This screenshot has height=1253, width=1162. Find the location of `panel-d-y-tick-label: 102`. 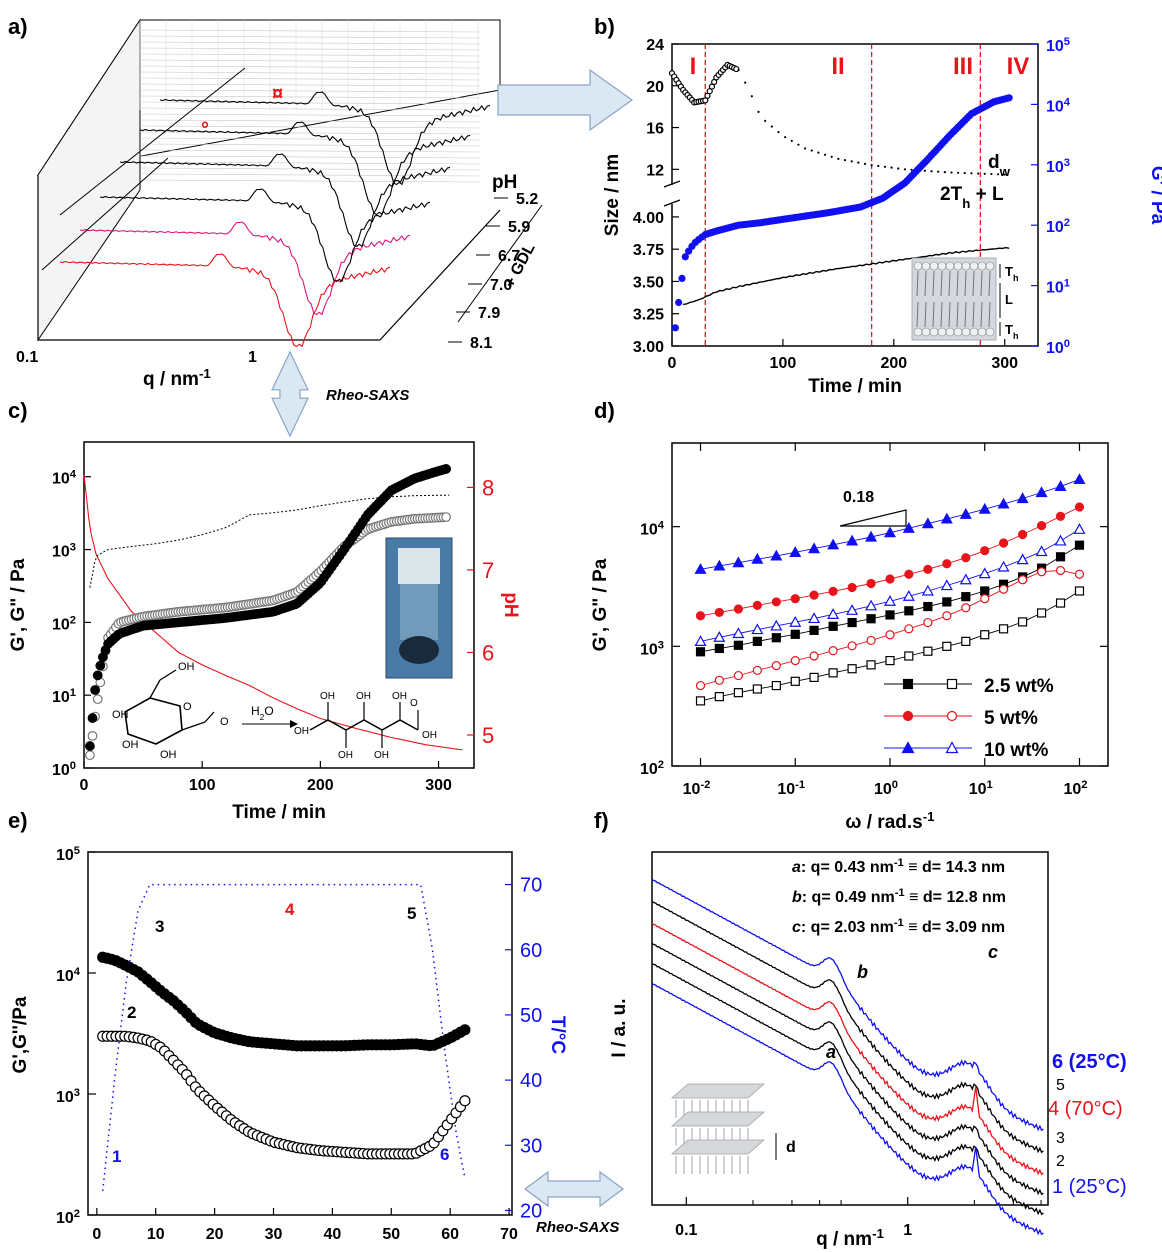

panel-d-y-tick-label: 102 is located at coordinates (652, 768).